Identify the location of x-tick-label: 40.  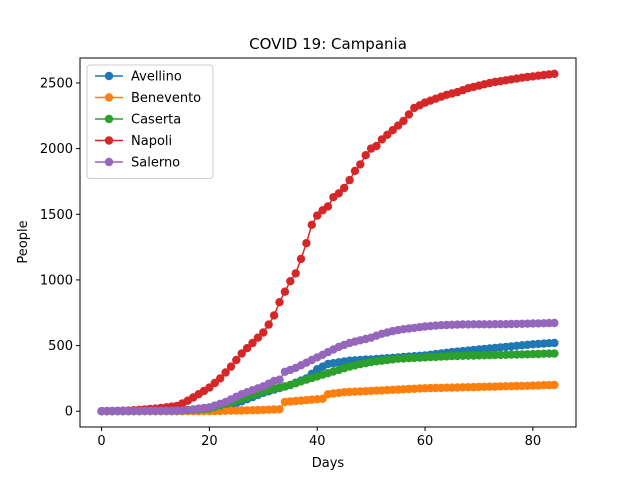
(317, 441).